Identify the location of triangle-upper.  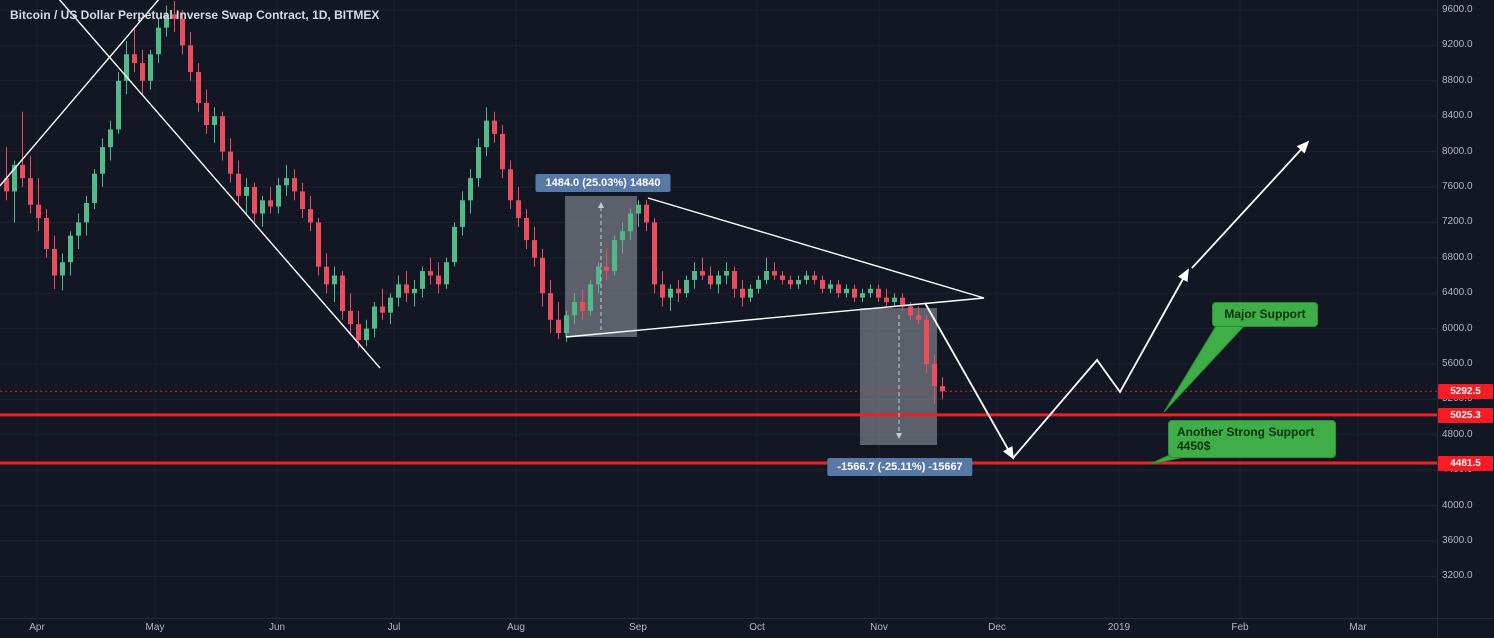
(816, 248).